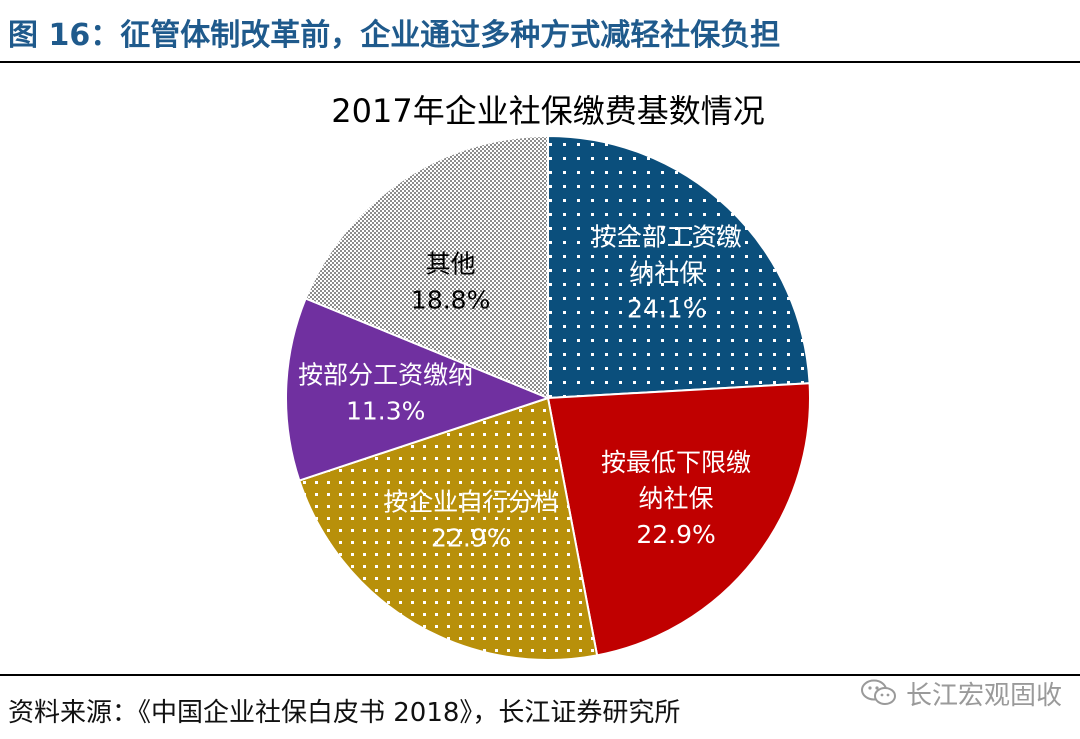 Image resolution: width=1080 pixels, height=739 pixels. I want to click on slice-category-label: 按部分工资缴纳, so click(385, 374).